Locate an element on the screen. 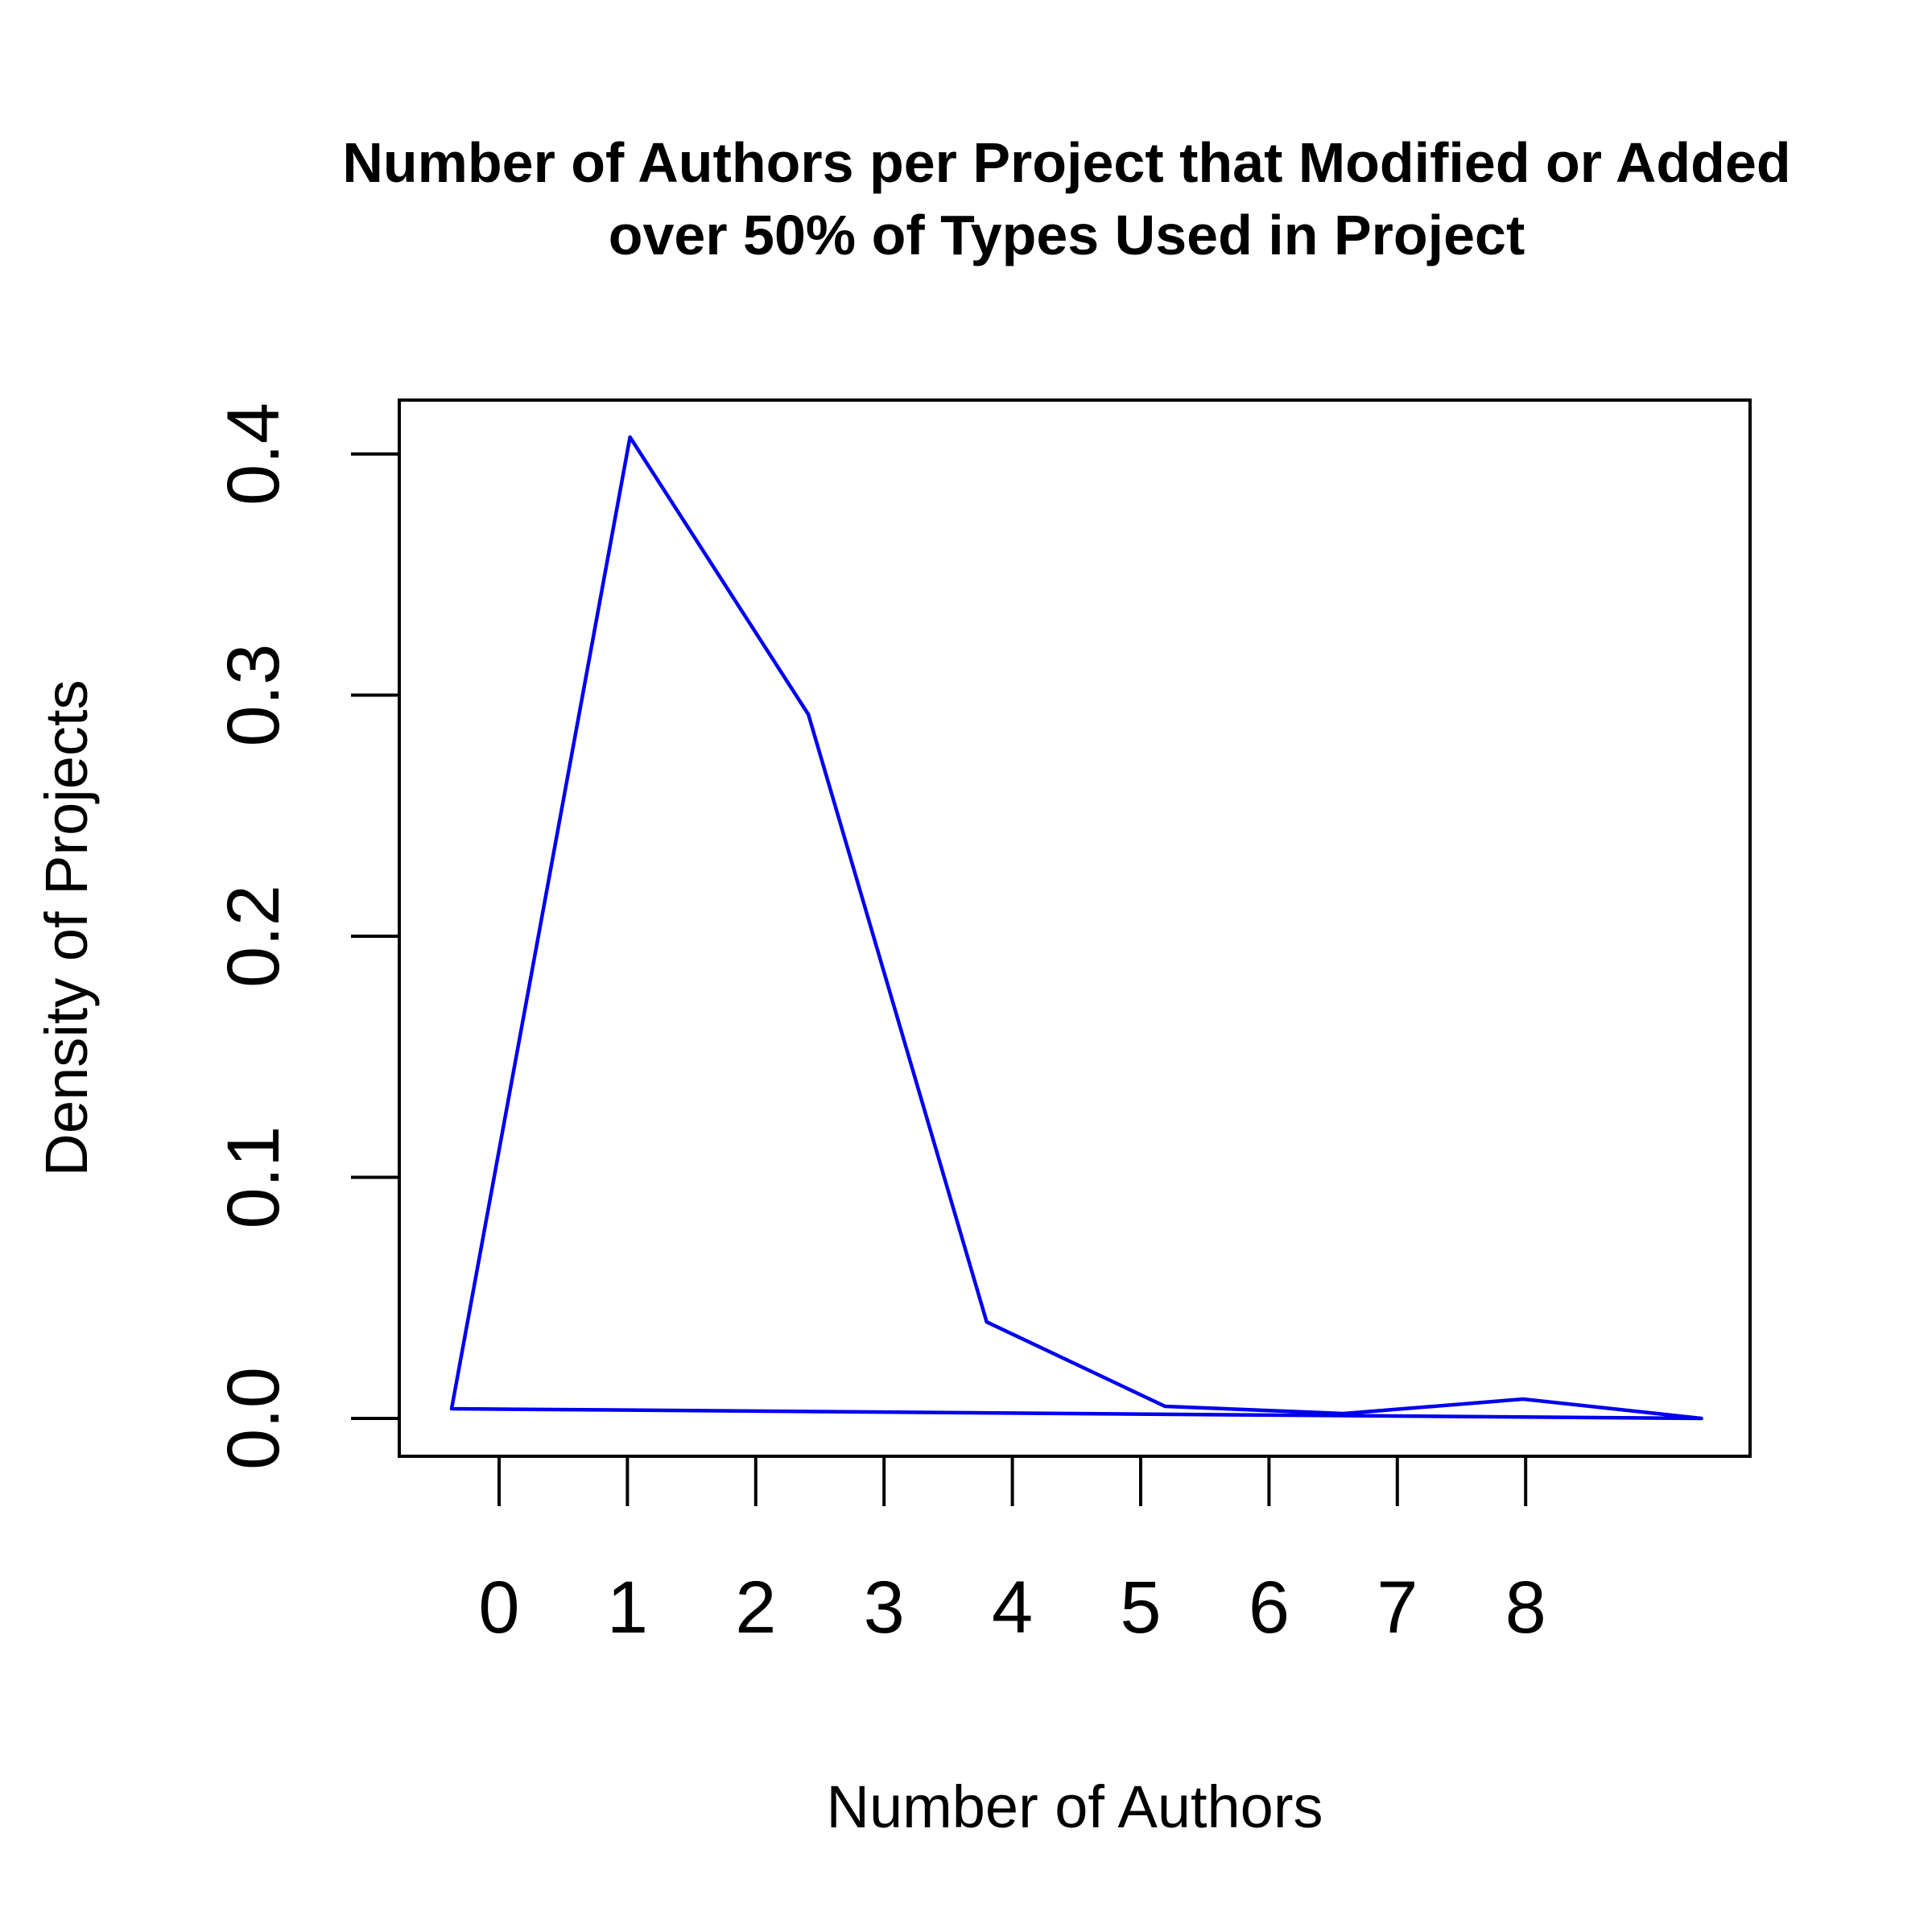 This screenshot has height=1932, width=1932. y-tick-label: 0.4 is located at coordinates (254, 454).